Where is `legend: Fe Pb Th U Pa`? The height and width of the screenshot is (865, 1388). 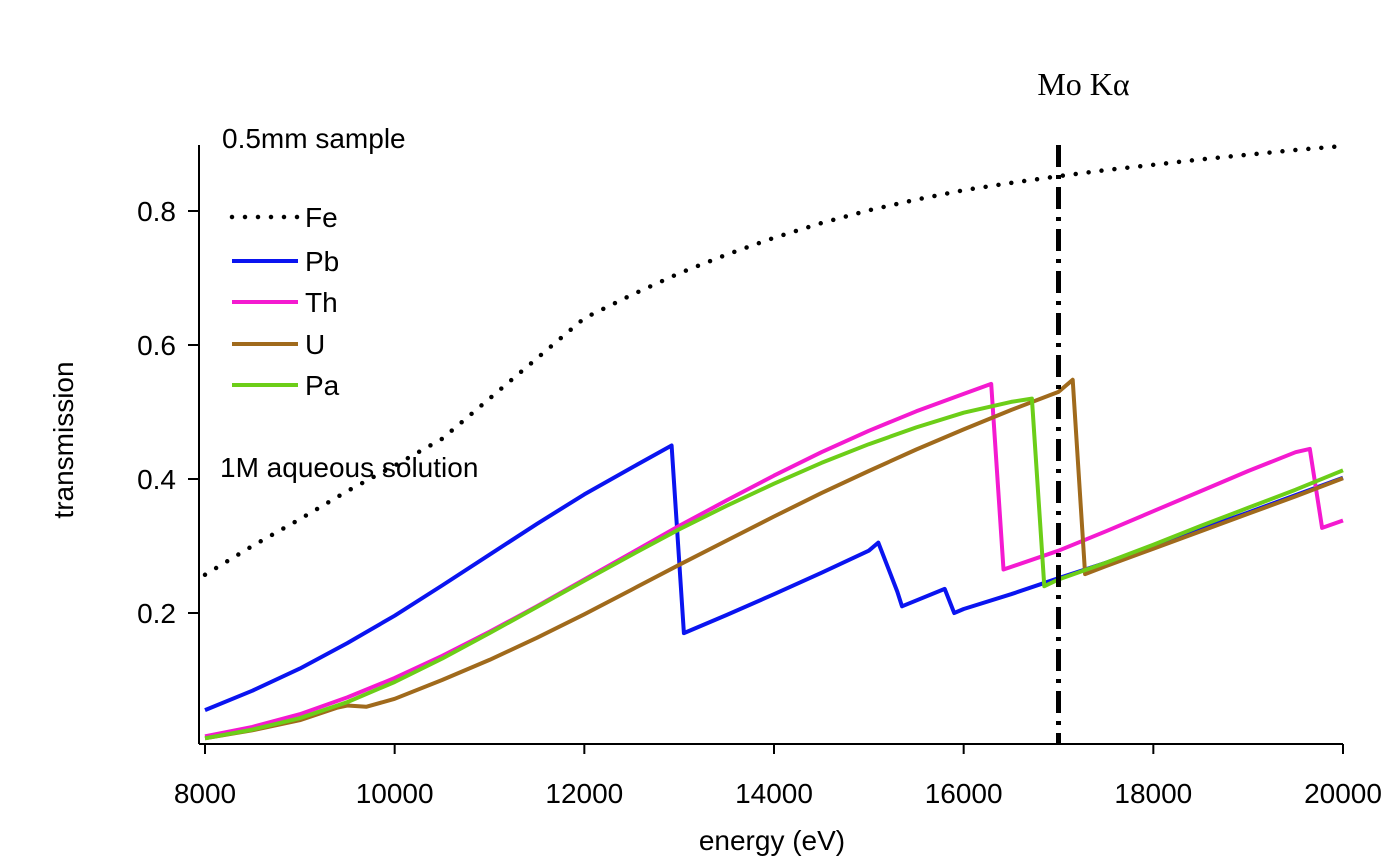 legend: Fe Pb Th U Pa is located at coordinates (284, 301).